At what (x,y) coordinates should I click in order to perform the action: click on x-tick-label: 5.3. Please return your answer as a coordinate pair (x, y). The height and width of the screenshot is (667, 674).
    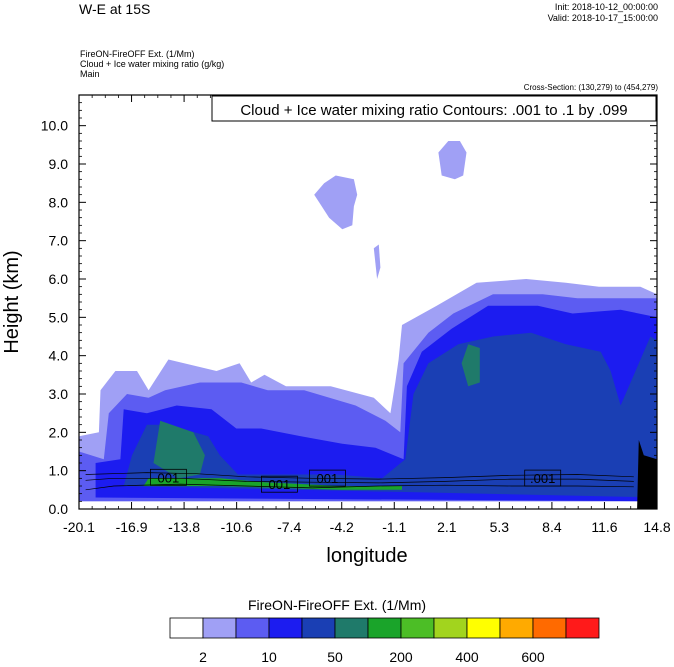
    Looking at the image, I should click on (500, 527).